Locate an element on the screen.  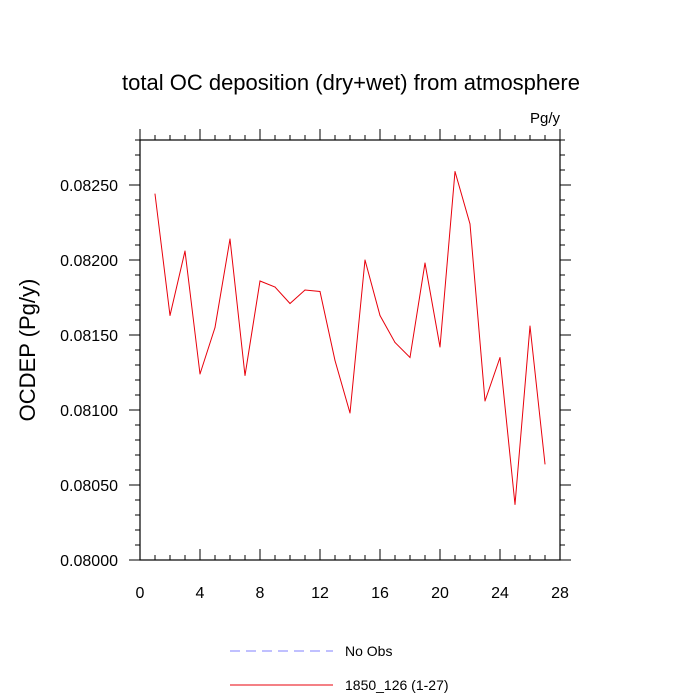
x-tick-label: 20 is located at coordinates (440, 593).